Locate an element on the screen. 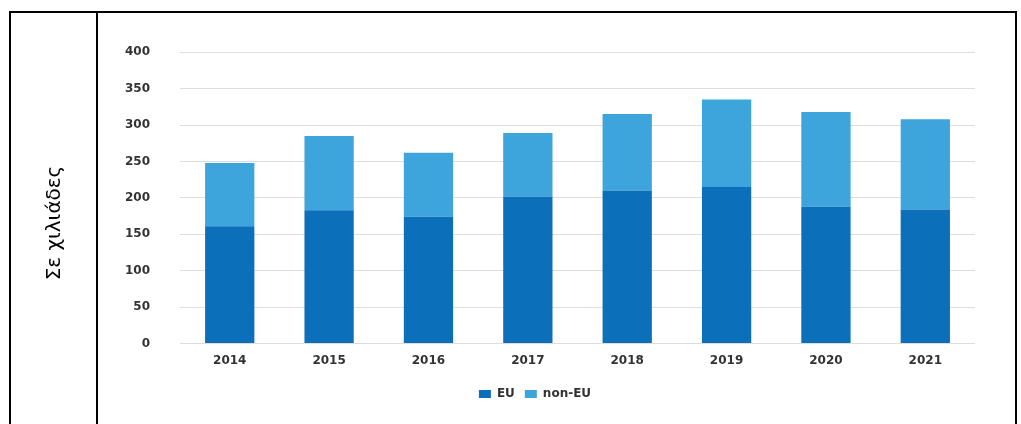 Image resolution: width=1021 pixels, height=424 pixels. y-tick-label: 150 is located at coordinates (137, 233).